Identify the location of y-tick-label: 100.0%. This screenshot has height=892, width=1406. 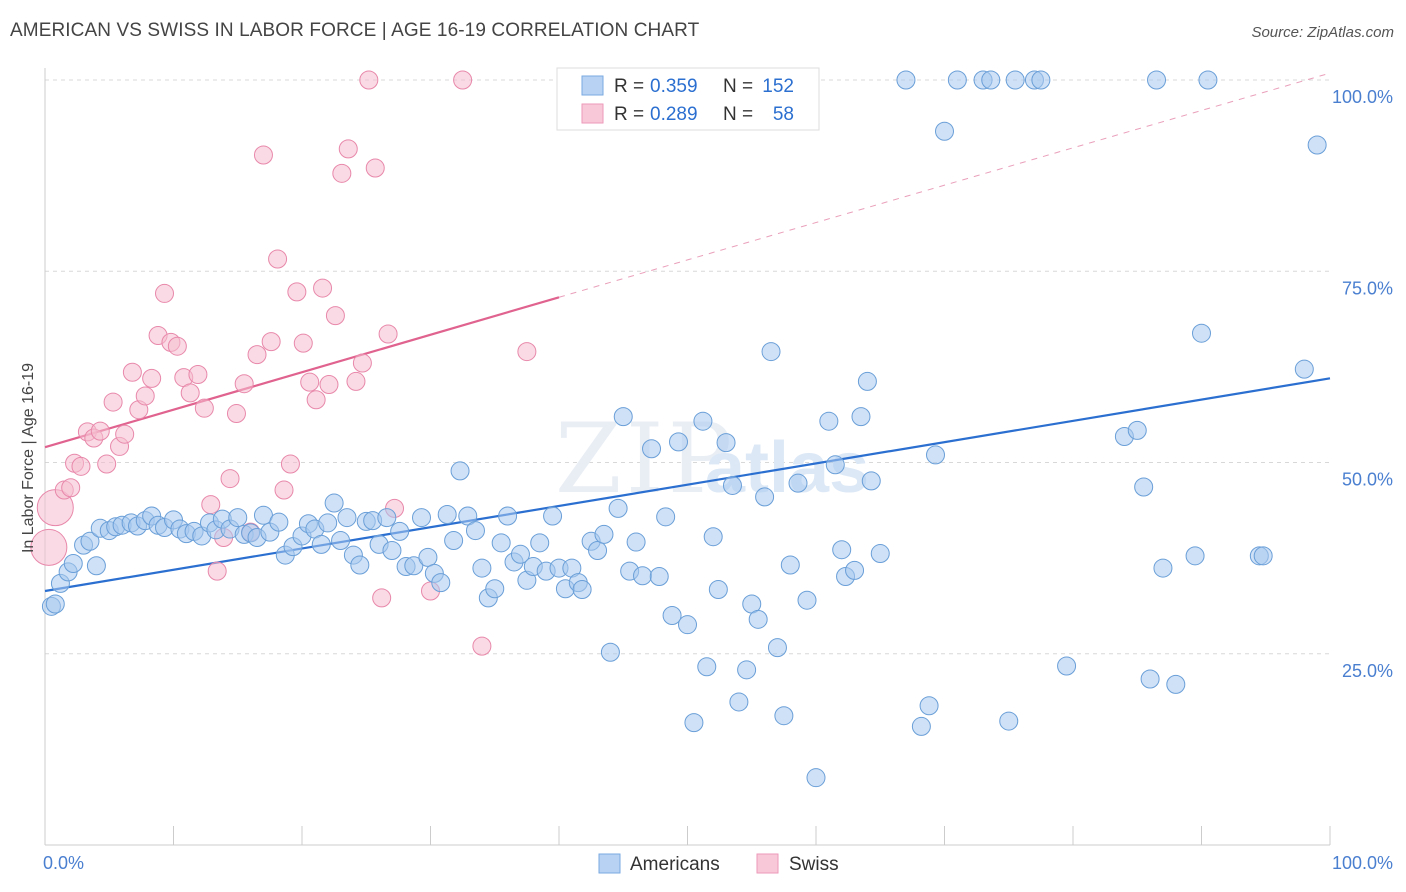
(1362, 97).